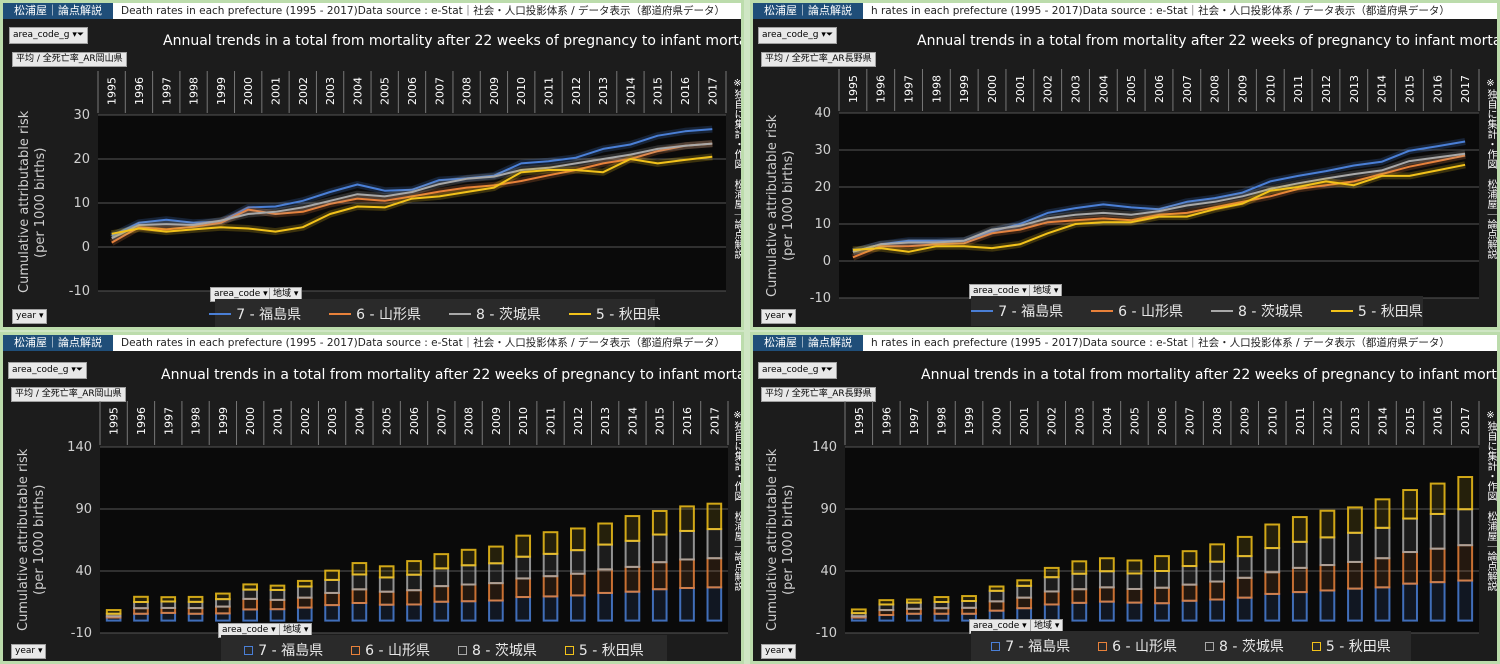  I want to click on x-tick-label: 2017, so click(712, 91).